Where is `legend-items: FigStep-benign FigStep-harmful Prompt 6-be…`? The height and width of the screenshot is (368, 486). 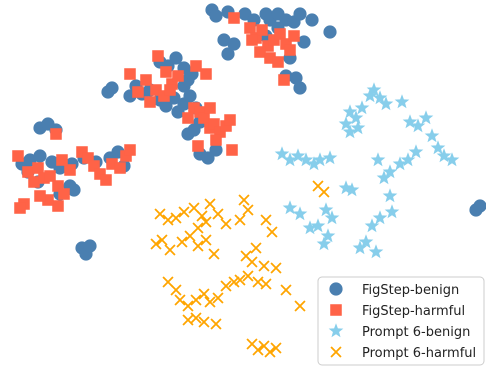 legend-items: FigStep-benign FigStep-harmful Prompt 6-be… is located at coordinates (402, 321).